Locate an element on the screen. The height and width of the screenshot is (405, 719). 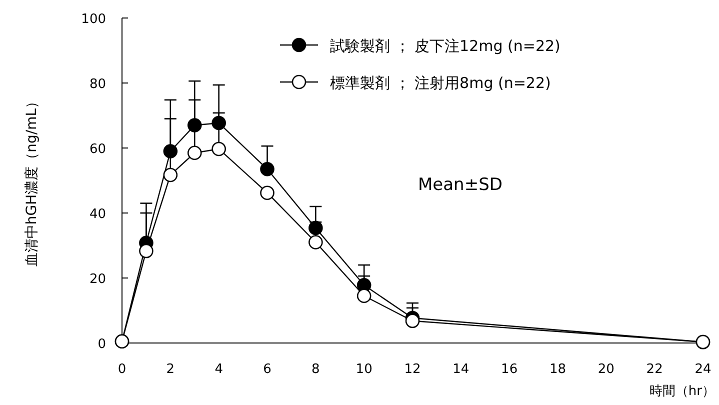
x-tick-label: 18 is located at coordinates (557, 369).